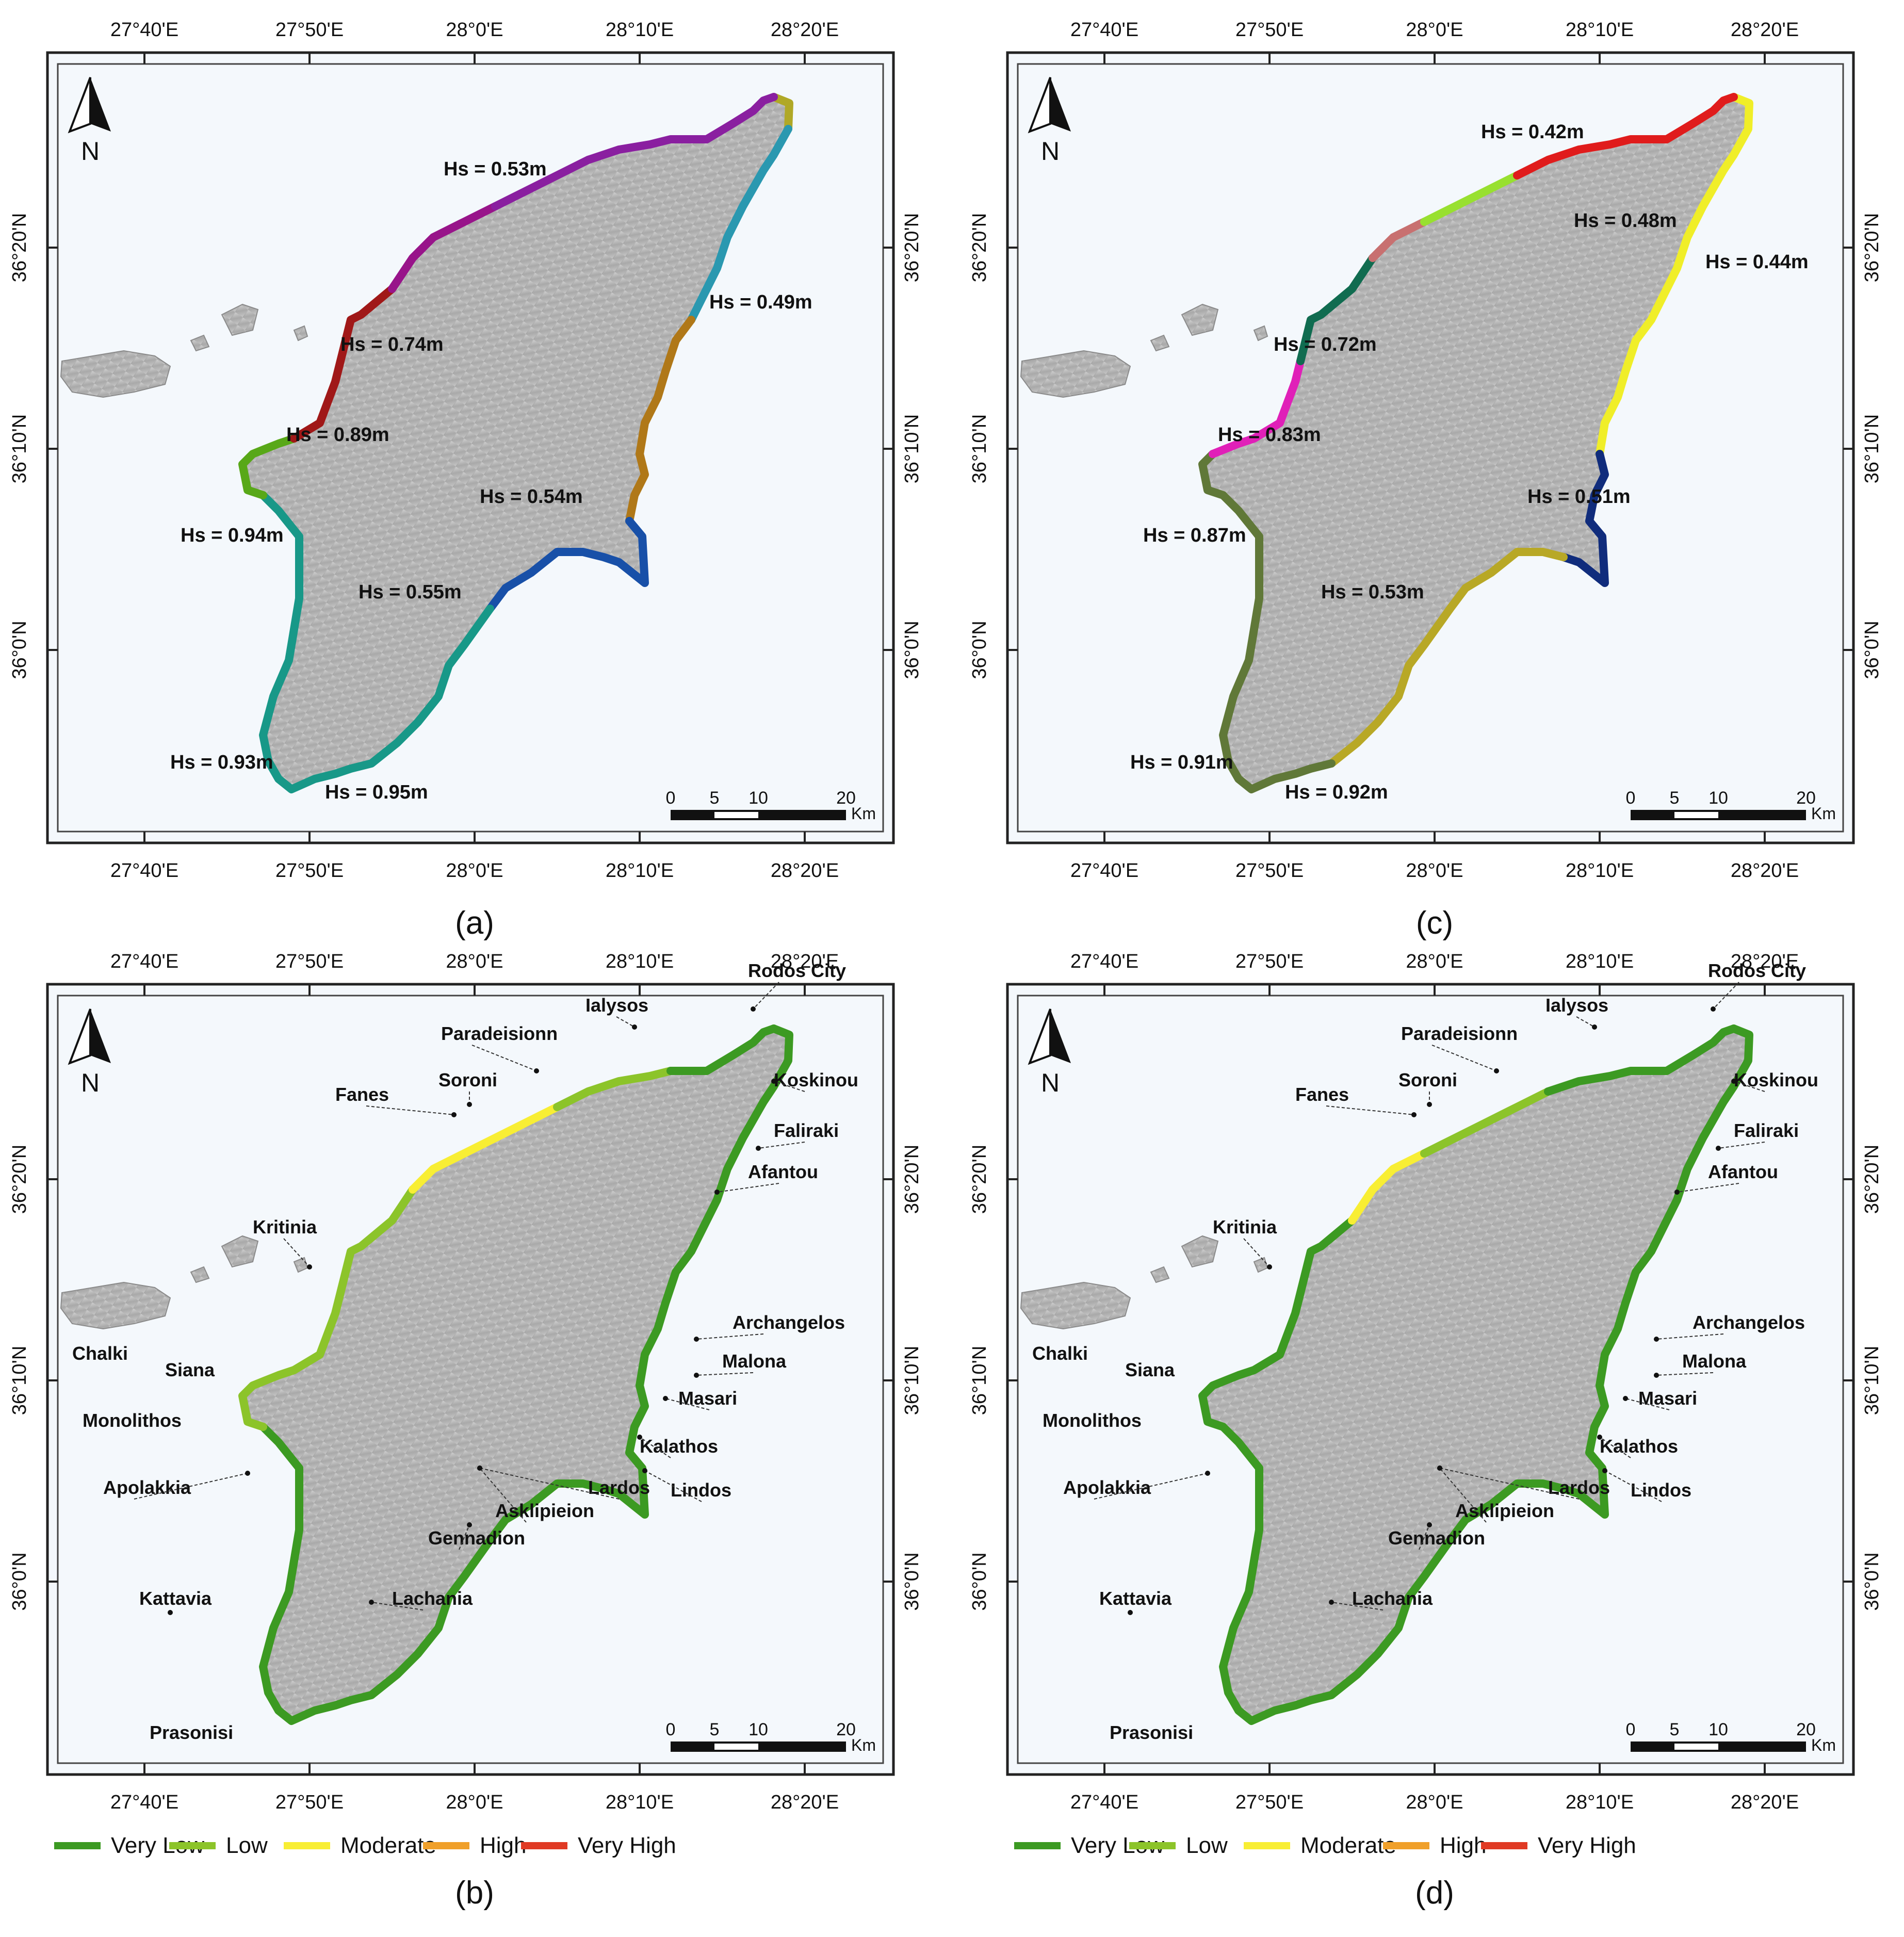 The image size is (1904, 1937). What do you see at coordinates (376, 792) in the screenshot?
I see `hs-label: Hs = 0.95m` at bounding box center [376, 792].